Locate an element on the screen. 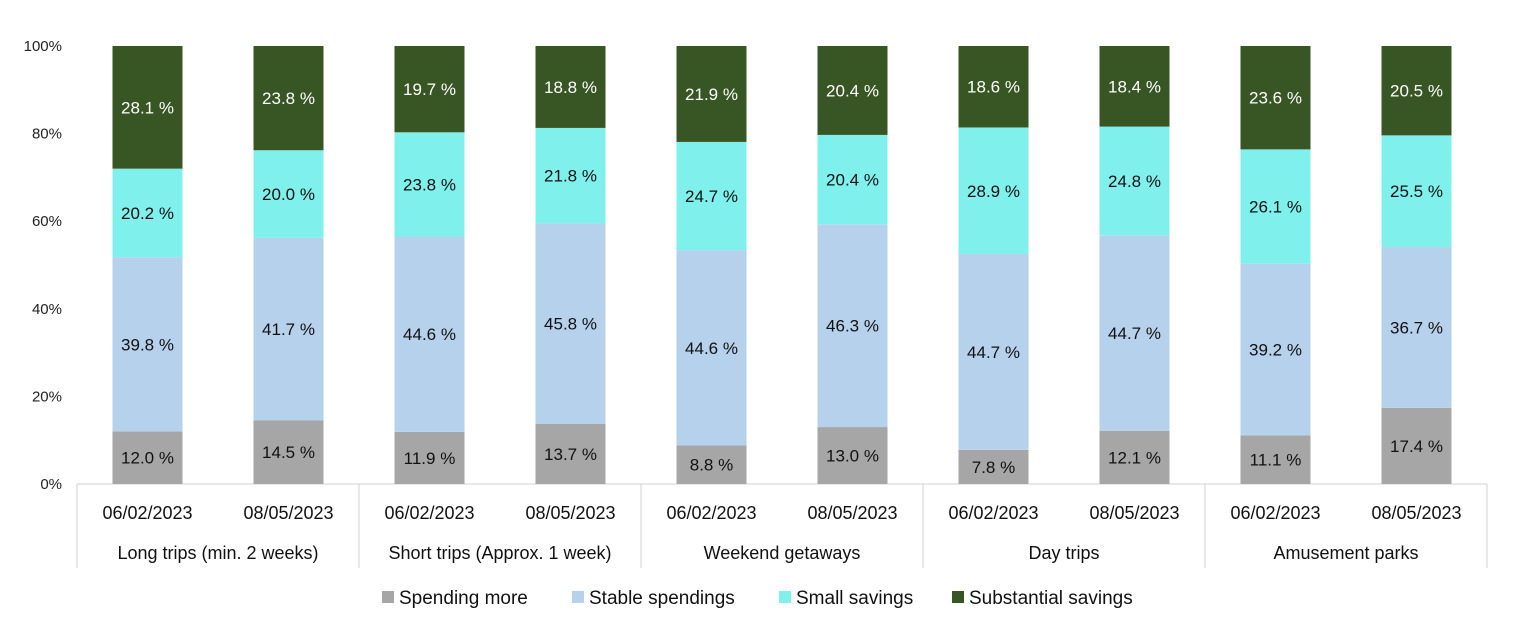  x-group-label: Short trips (Approx. 1 week) is located at coordinates (499, 553).